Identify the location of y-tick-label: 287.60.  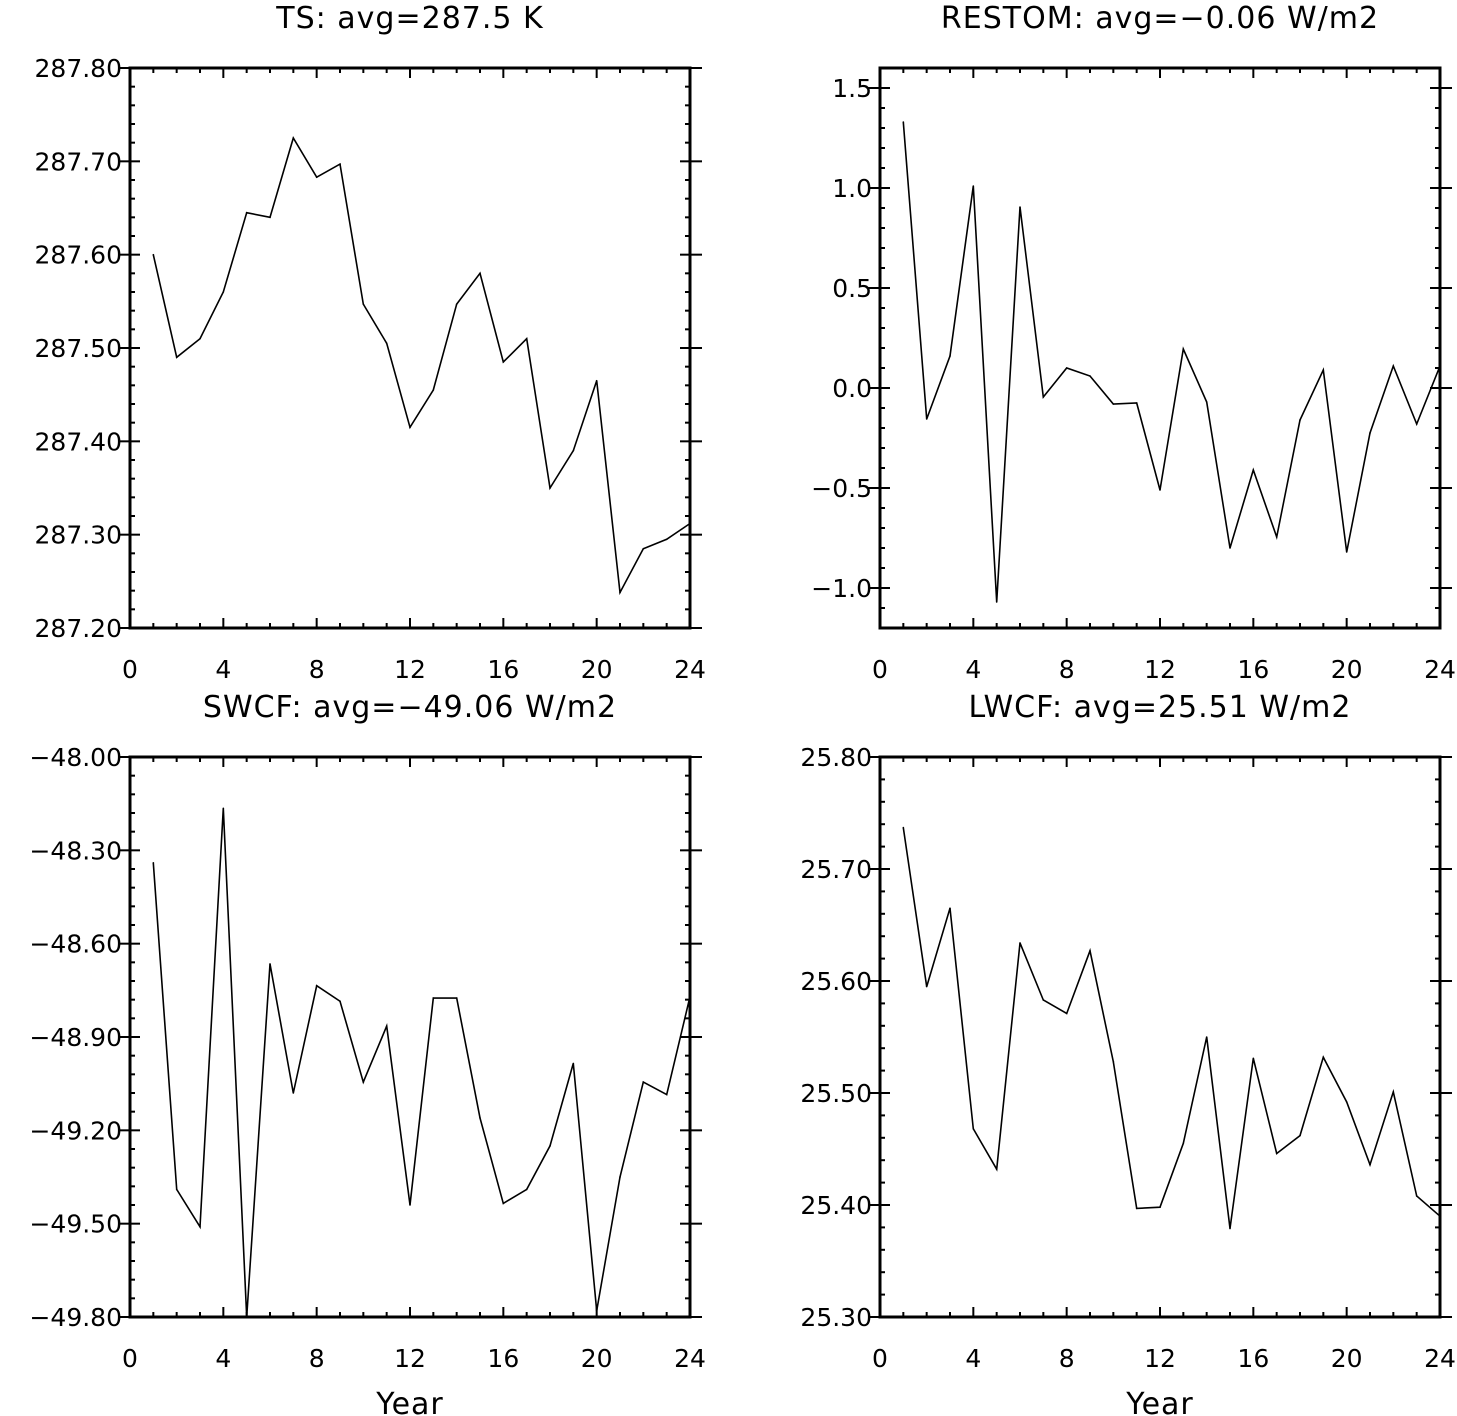
(78, 255).